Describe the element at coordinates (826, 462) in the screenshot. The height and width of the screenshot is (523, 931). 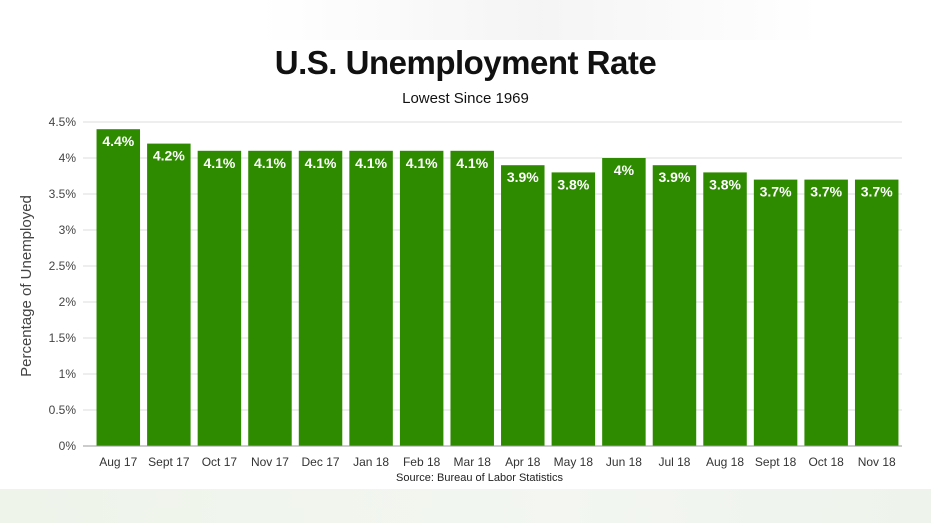
I see `x-tick-label: Oct 18` at that location.